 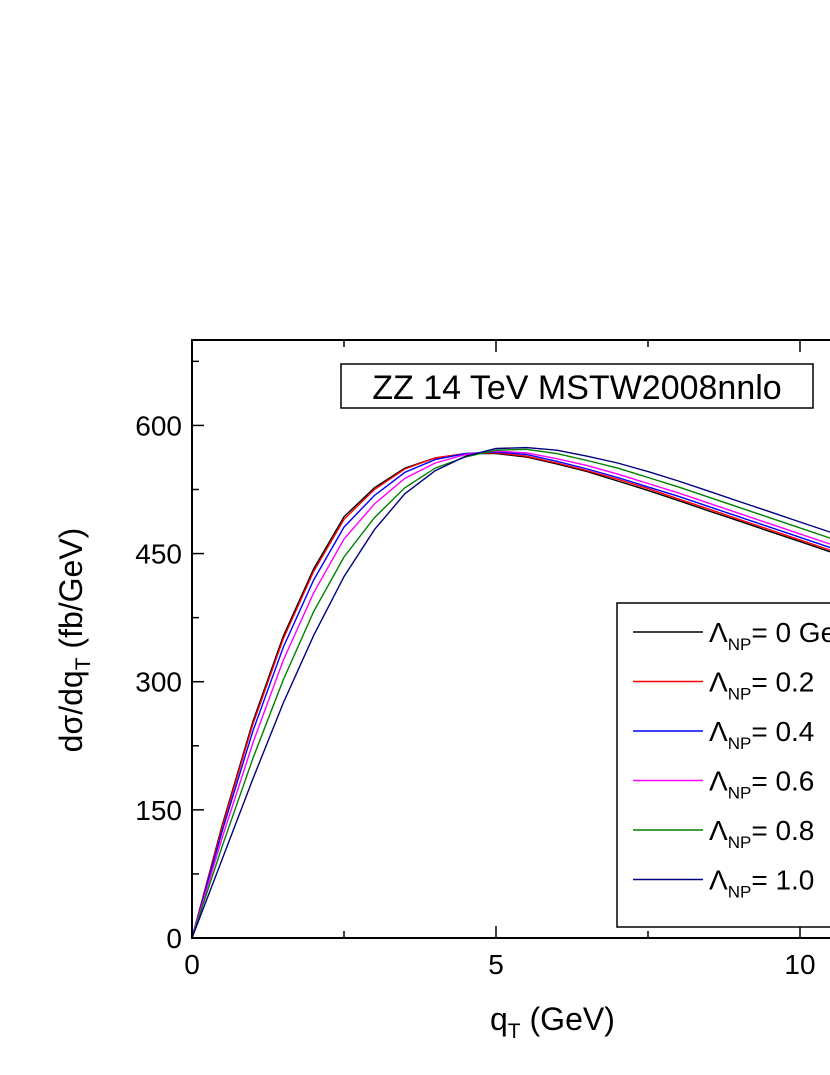 I want to click on y-tick-label: 300, so click(x=158, y=682).